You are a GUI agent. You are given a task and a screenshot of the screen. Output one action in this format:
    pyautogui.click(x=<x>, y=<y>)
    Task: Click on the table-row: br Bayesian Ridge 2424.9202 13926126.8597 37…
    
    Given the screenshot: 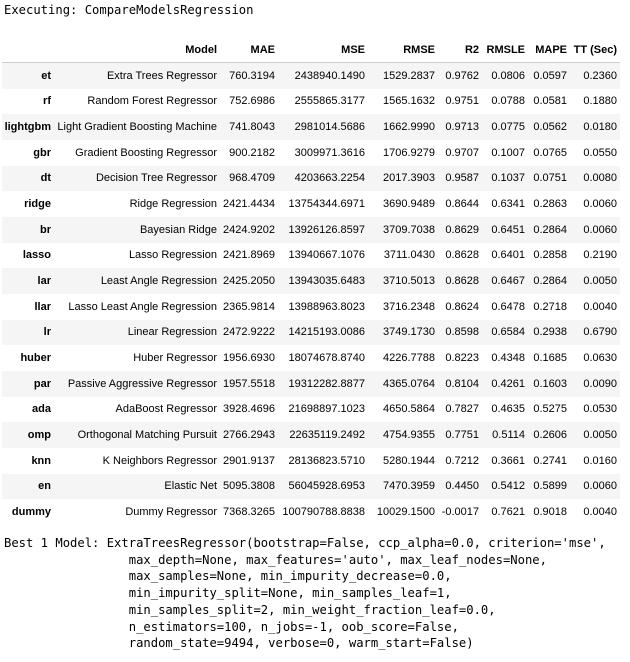 What is the action you would take?
    pyautogui.click(x=311, y=229)
    